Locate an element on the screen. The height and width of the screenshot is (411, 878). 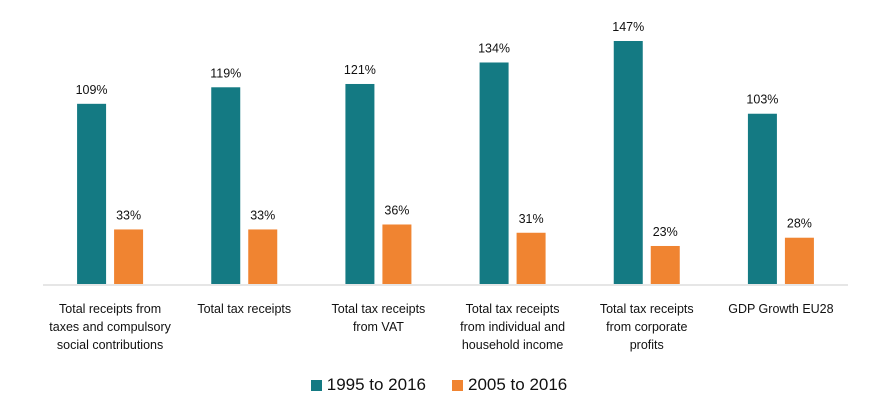
legend-swatch-orange is located at coordinates (457, 385).